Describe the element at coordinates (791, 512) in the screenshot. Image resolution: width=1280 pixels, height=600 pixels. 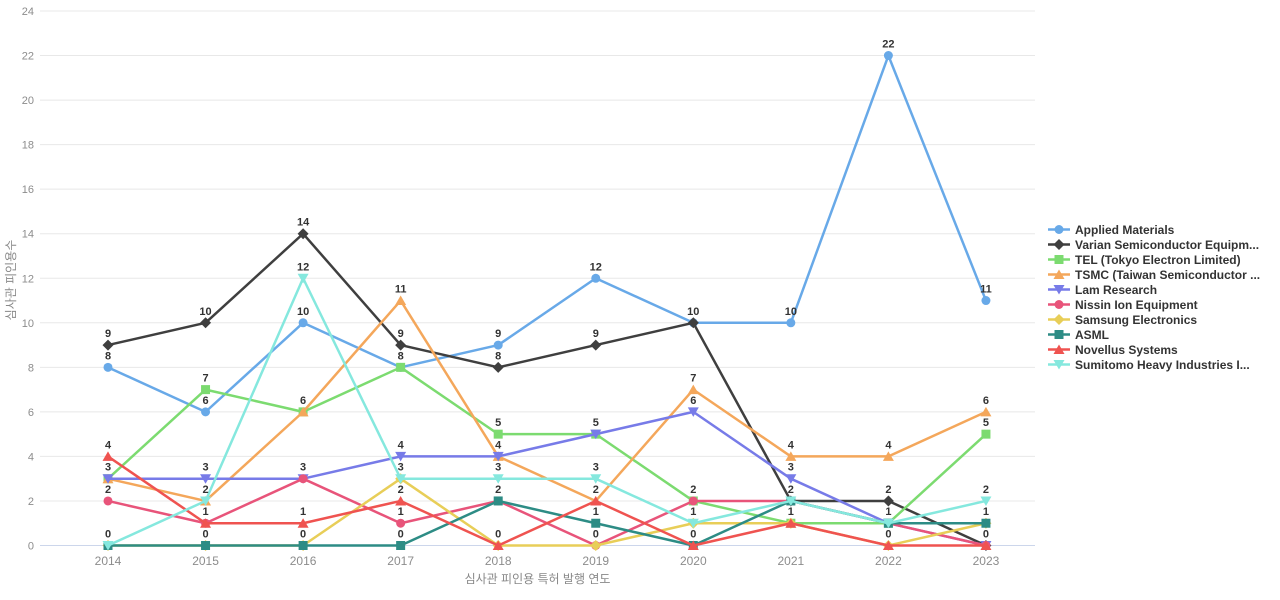
I see `value-label: 1` at that location.